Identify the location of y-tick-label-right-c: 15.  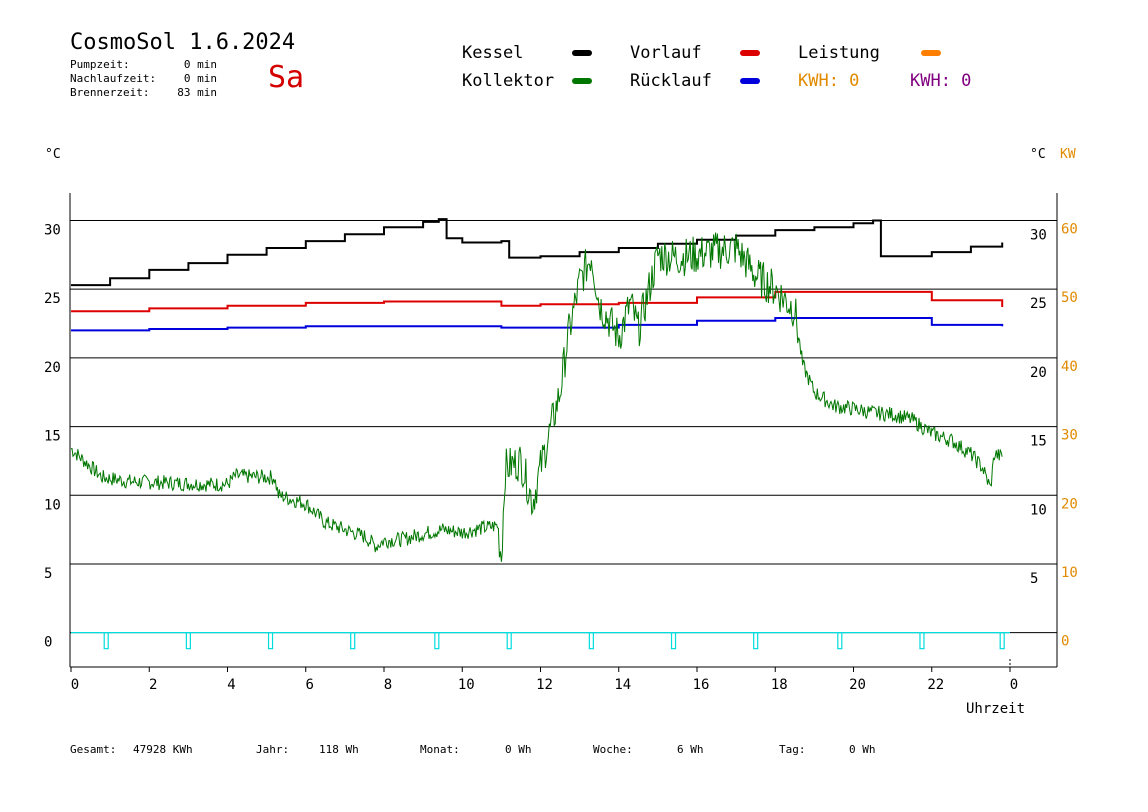
(1038, 442).